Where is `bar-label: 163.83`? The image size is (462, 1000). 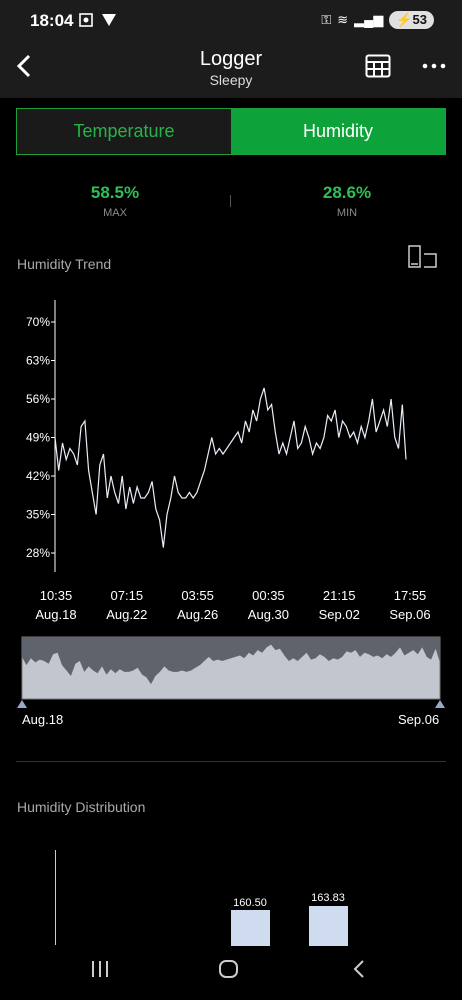 bar-label: 163.83 is located at coordinates (328, 898).